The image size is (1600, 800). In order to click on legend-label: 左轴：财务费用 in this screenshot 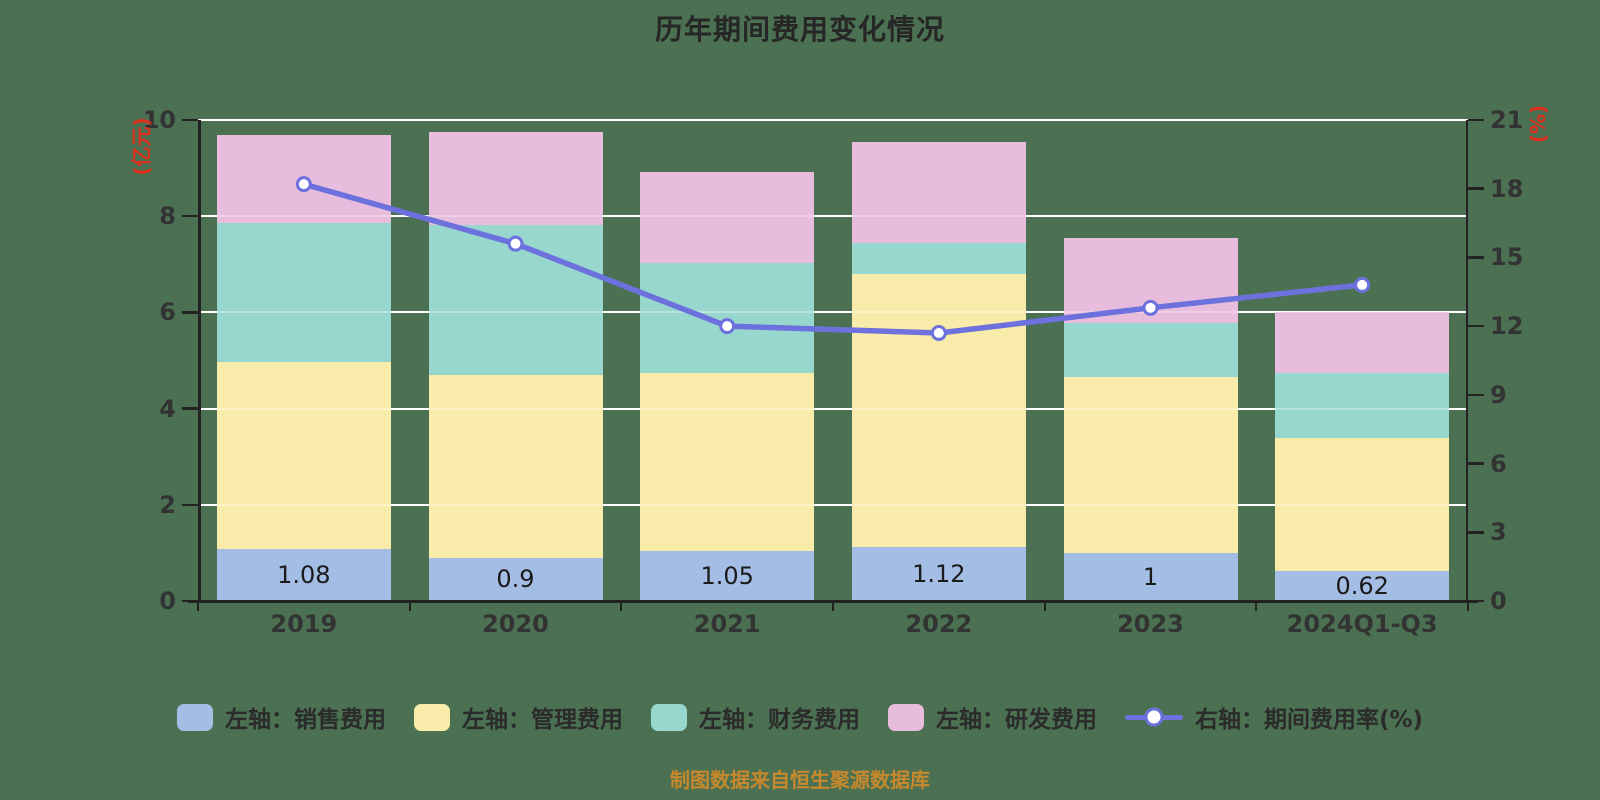, I will do `click(779, 720)`.